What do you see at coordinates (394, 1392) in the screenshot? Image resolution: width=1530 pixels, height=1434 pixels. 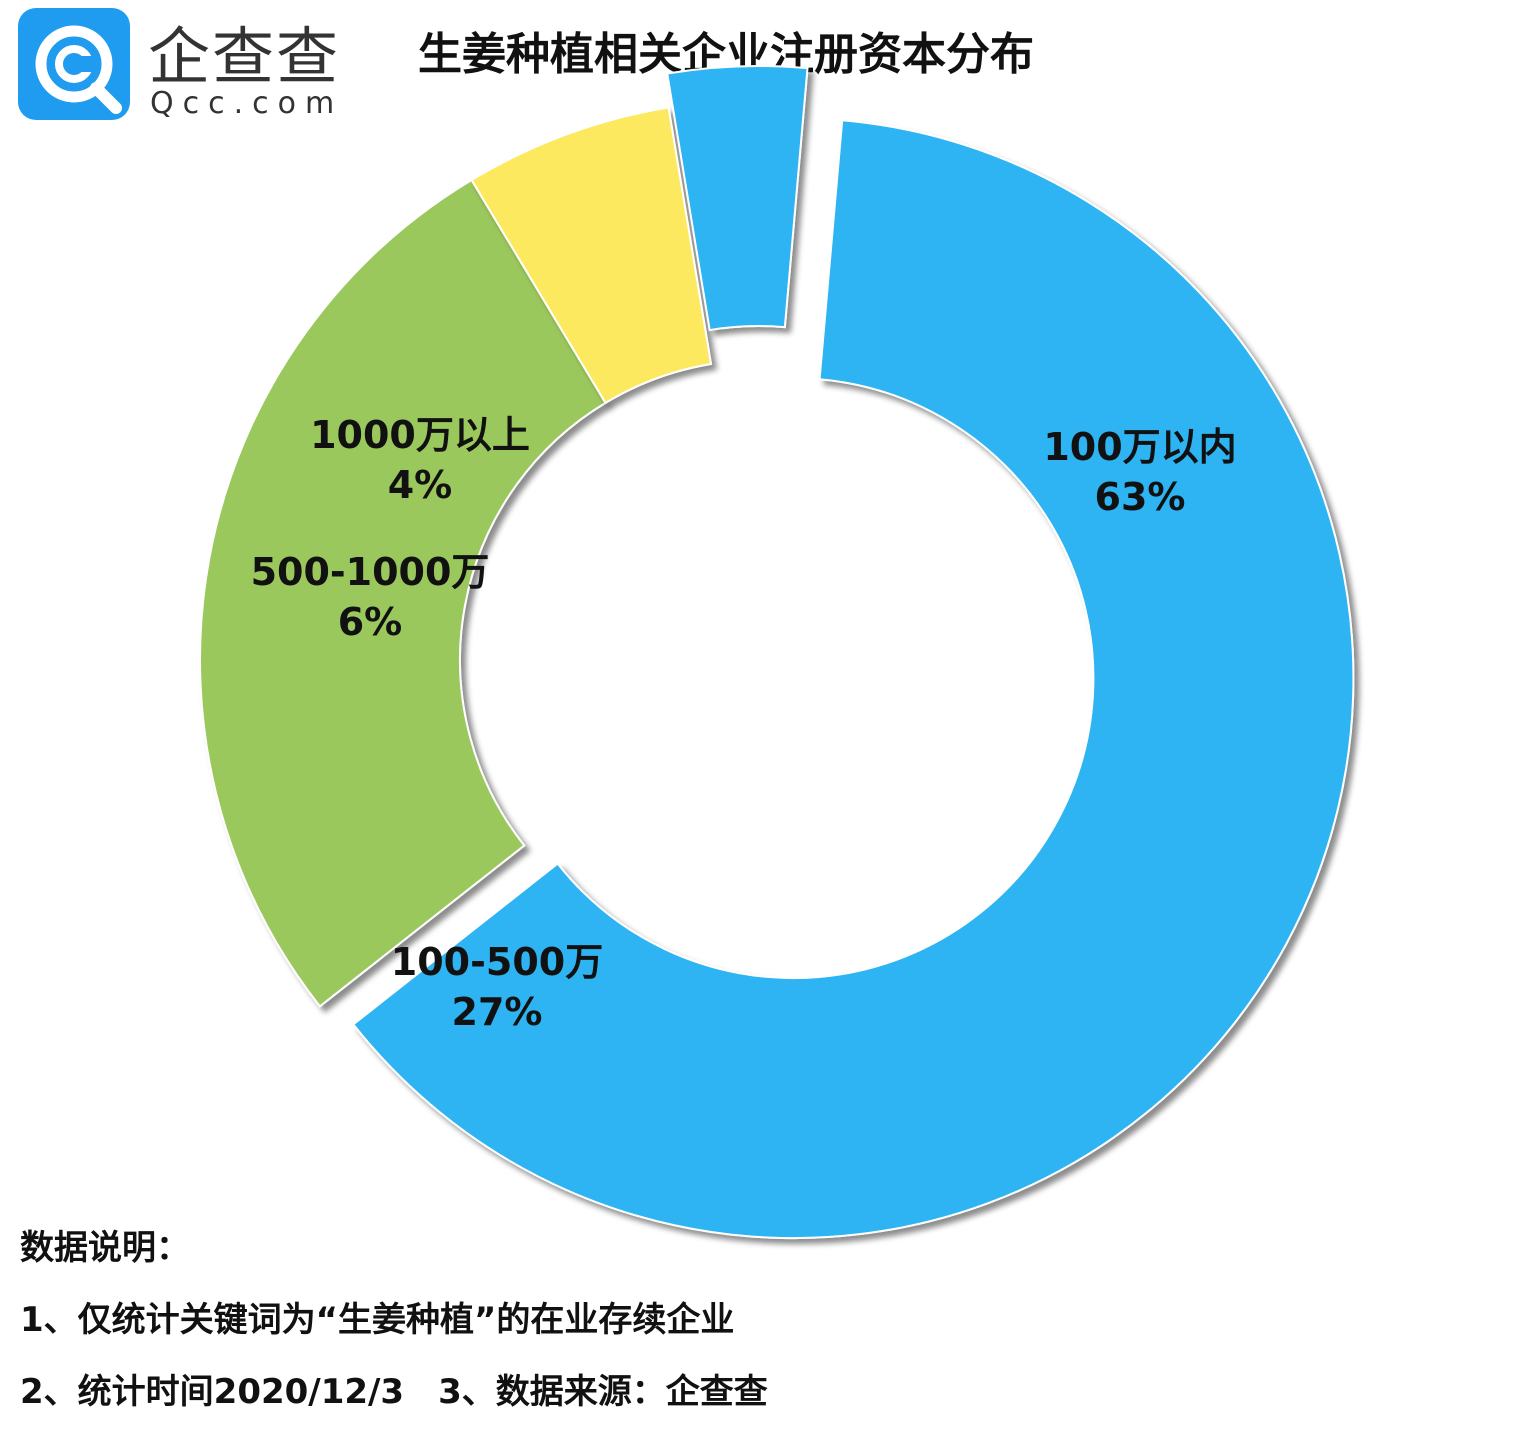 I see `notes-line-2: 2、统计时间2020/12/3 3、数据来源：企查查` at bounding box center [394, 1392].